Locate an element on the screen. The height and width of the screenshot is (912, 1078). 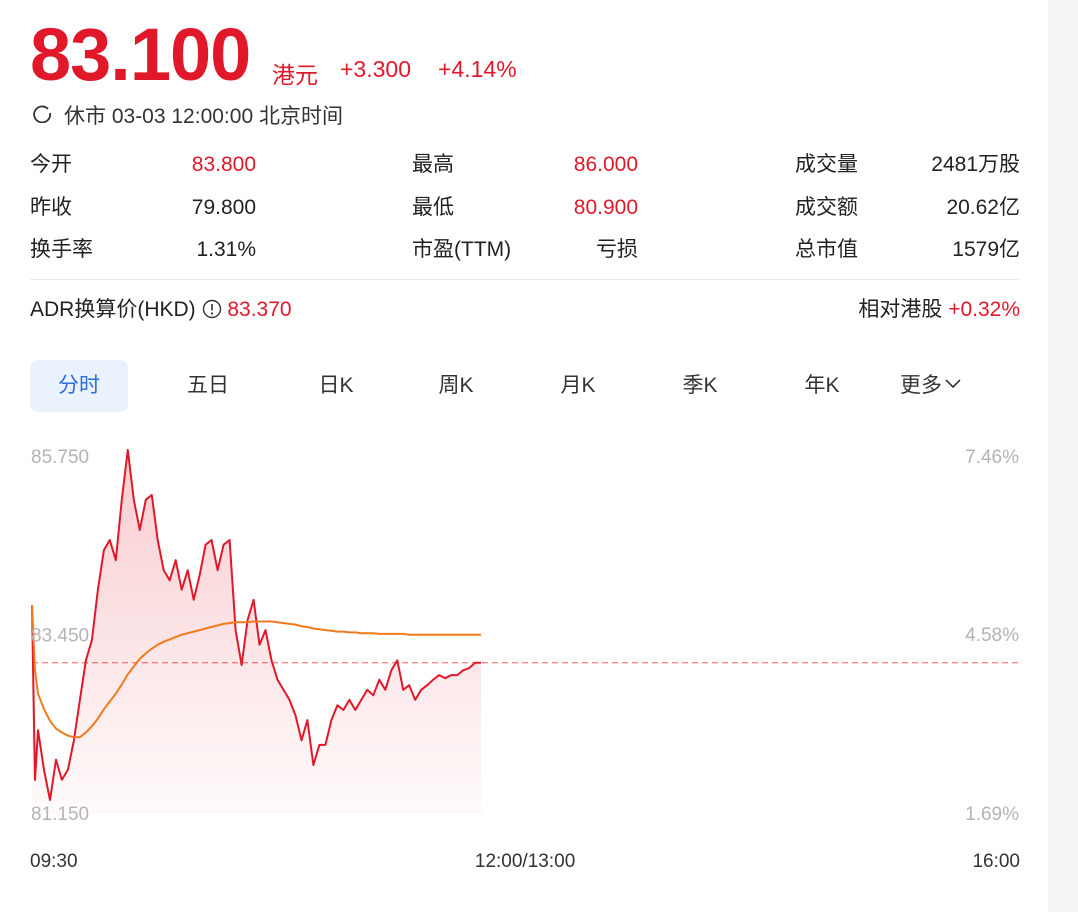
tab: 分时 is located at coordinates (79, 386).